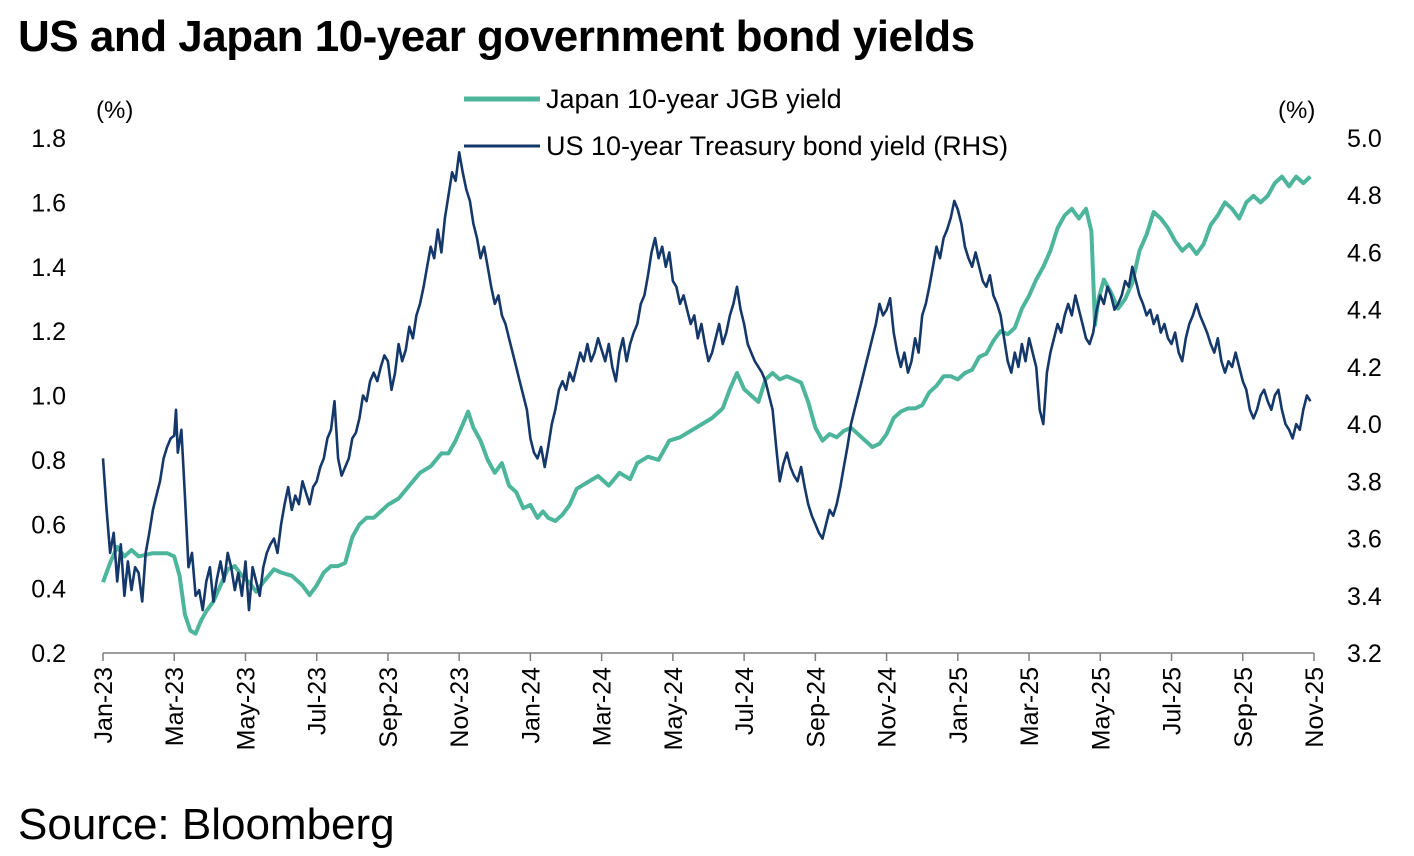  I want to click on y-right-tick-label: 4.2, so click(1364, 368).